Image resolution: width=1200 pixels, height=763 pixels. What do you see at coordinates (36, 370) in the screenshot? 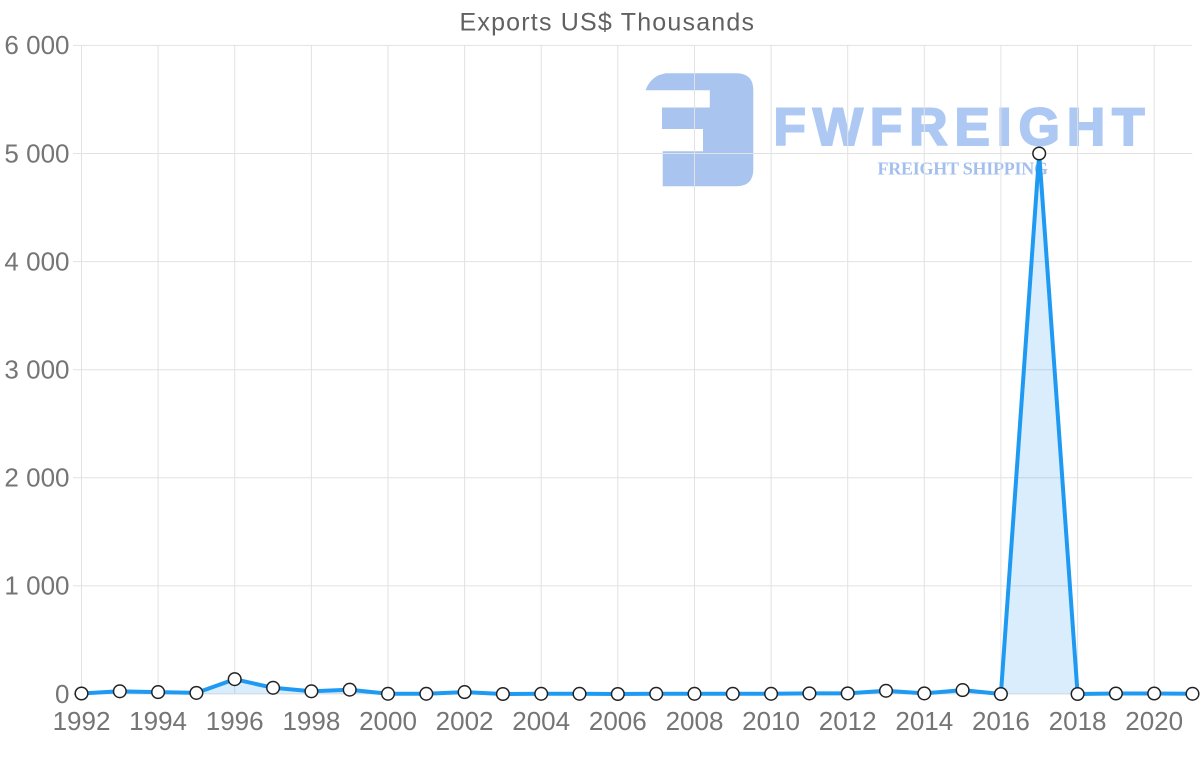
I see `svg-text: 3 000` at bounding box center [36, 370].